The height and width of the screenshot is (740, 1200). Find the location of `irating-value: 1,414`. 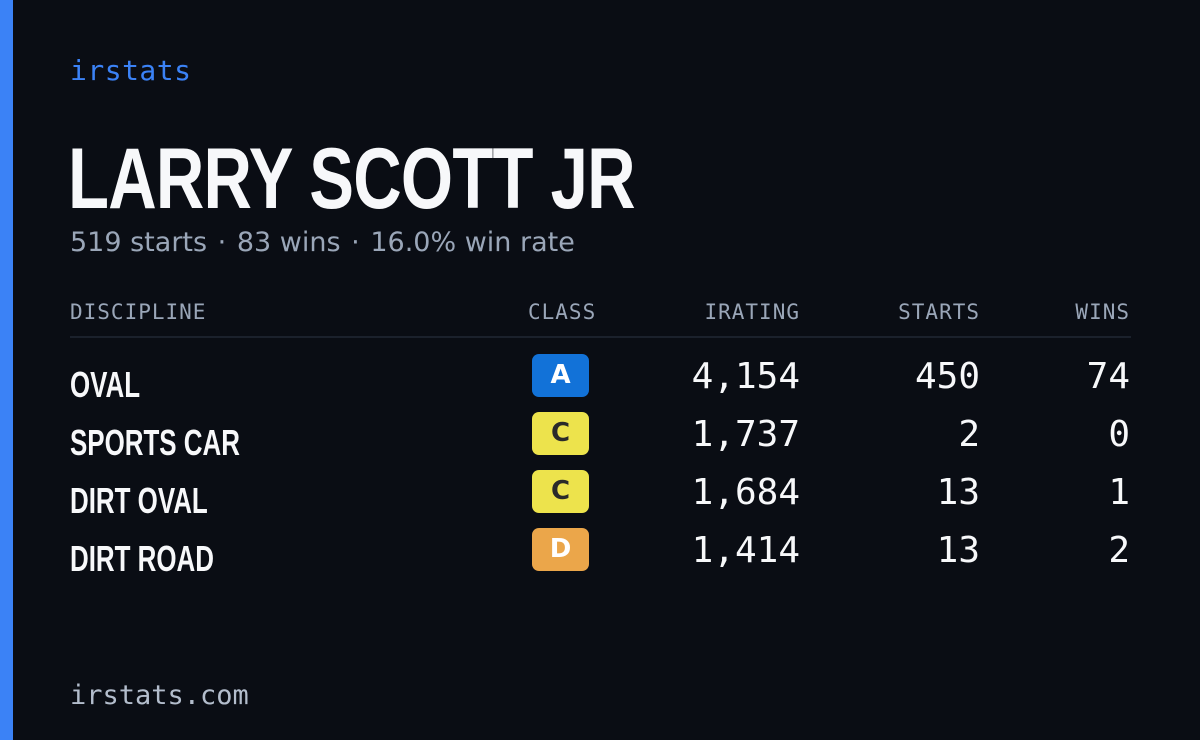

irating-value: 1,414 is located at coordinates (745, 550).